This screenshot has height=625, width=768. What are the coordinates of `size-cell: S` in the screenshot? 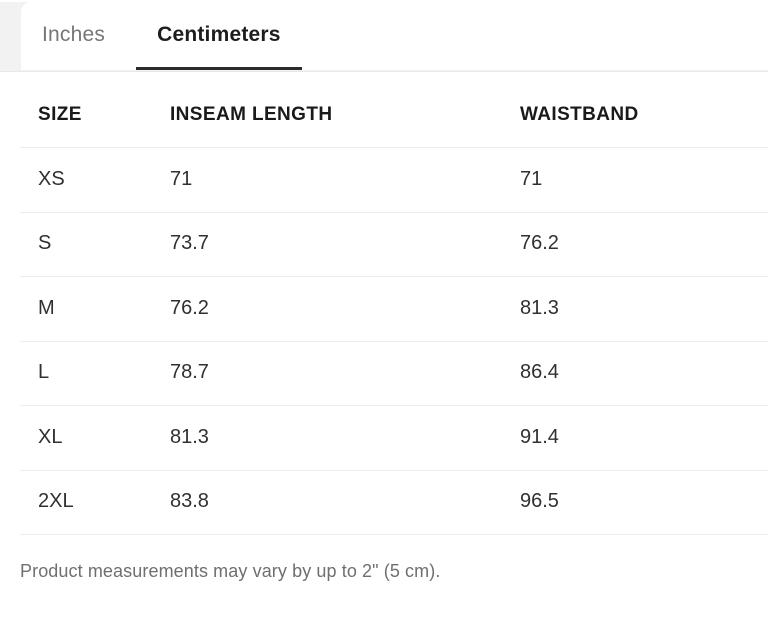 It's located at (45, 243).